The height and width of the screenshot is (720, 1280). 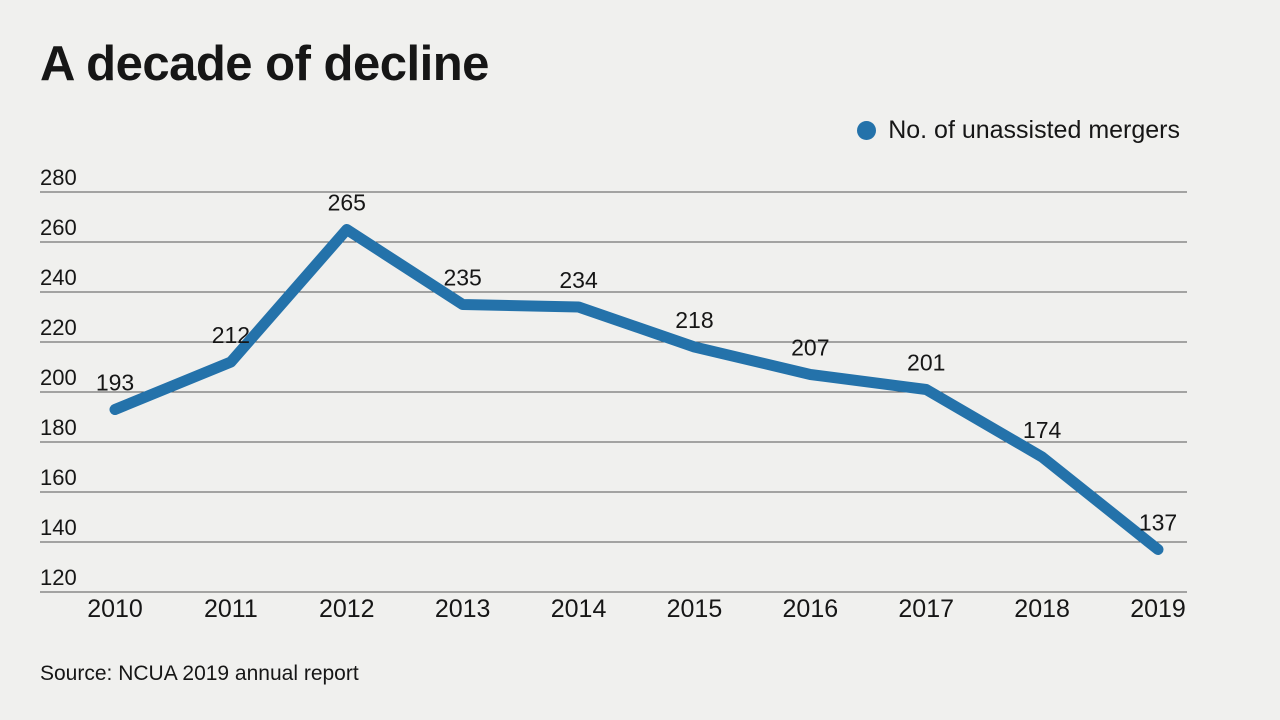 What do you see at coordinates (695, 609) in the screenshot?
I see `x-axis-label: 2015` at bounding box center [695, 609].